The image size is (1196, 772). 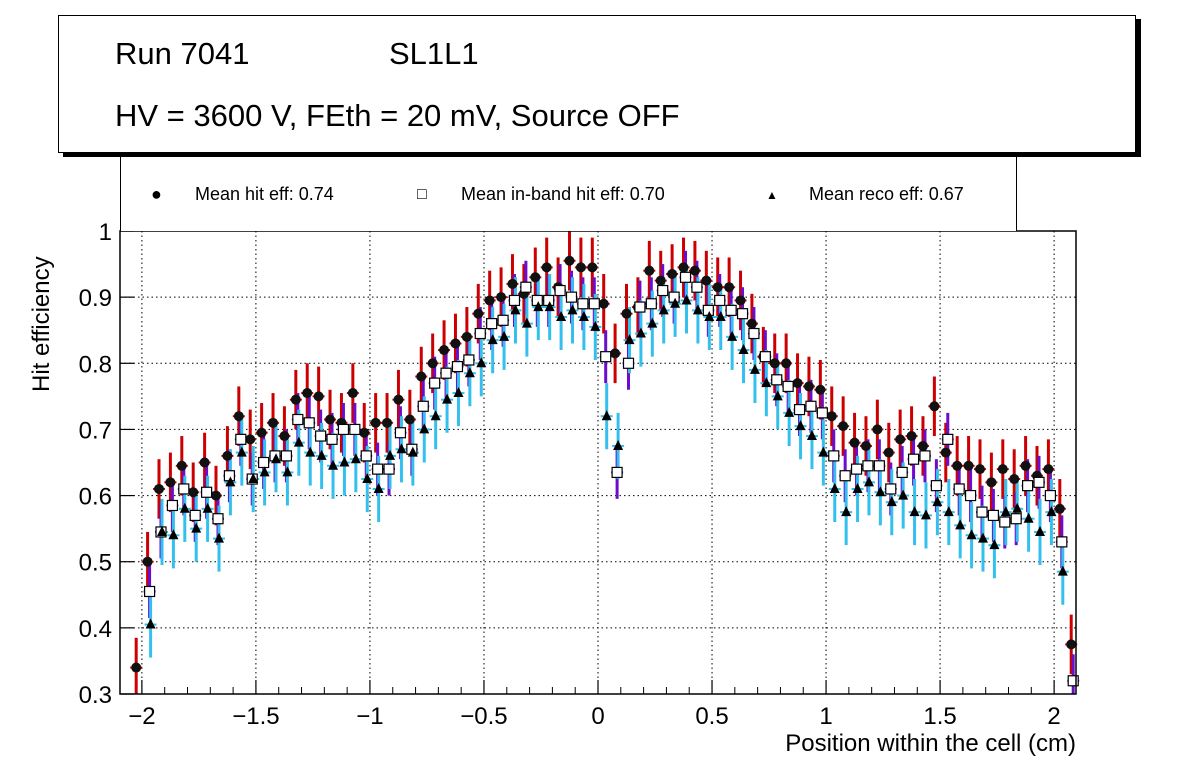 I want to click on y-tick-label: 0.9, so click(x=95, y=298).